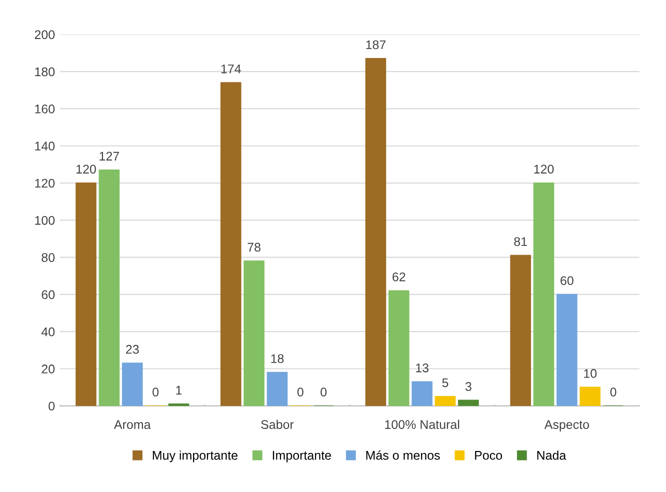 The image size is (666, 492). Describe the element at coordinates (45, 183) in the screenshot. I see `y-tick-label: 120` at that location.